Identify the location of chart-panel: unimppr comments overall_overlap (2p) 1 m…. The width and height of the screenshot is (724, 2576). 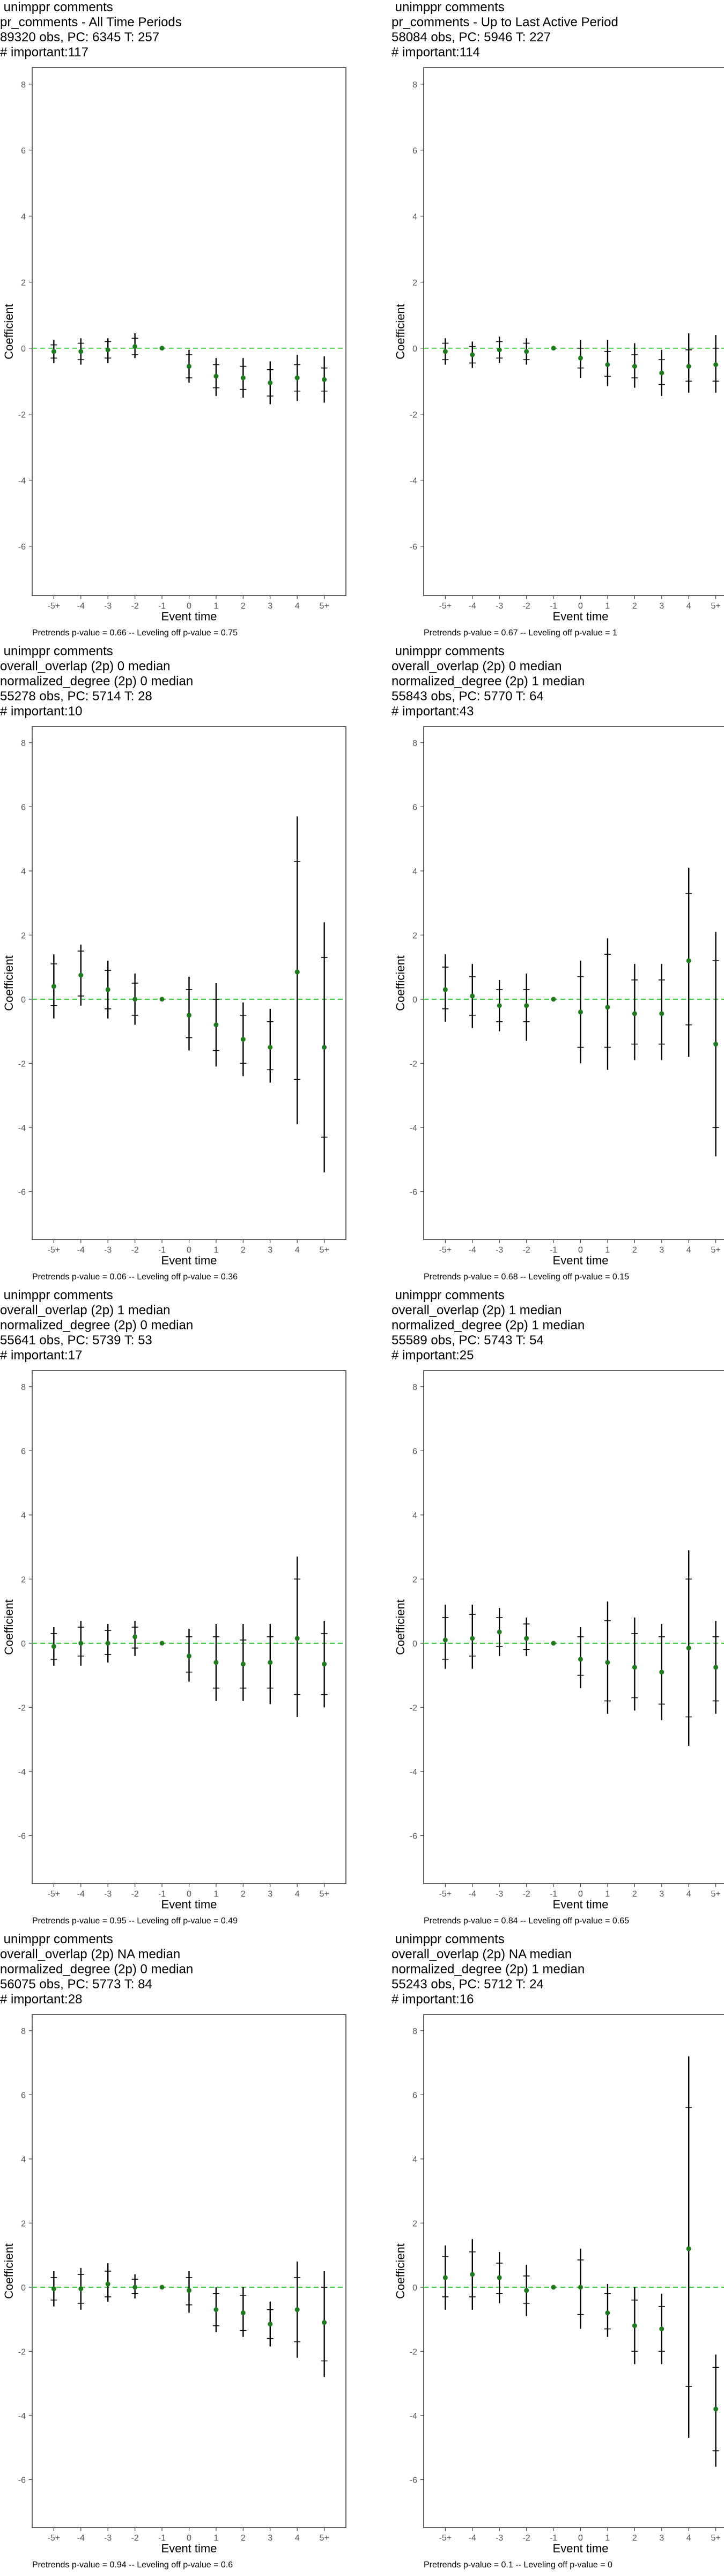
(557, 1607).